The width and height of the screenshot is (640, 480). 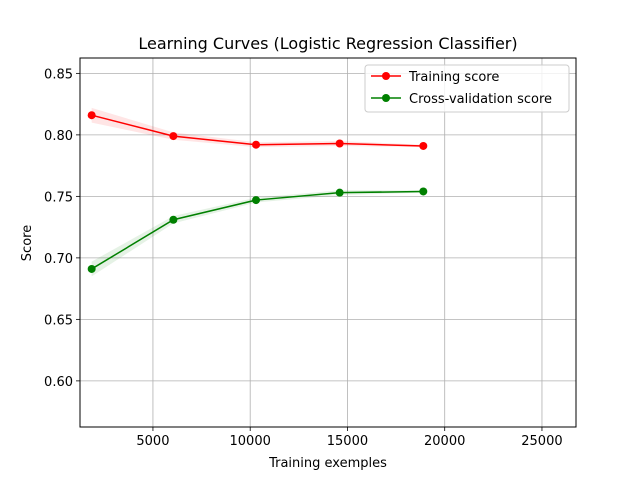 I want to click on legend-label-cv: Cross-validation score, so click(x=480, y=99).